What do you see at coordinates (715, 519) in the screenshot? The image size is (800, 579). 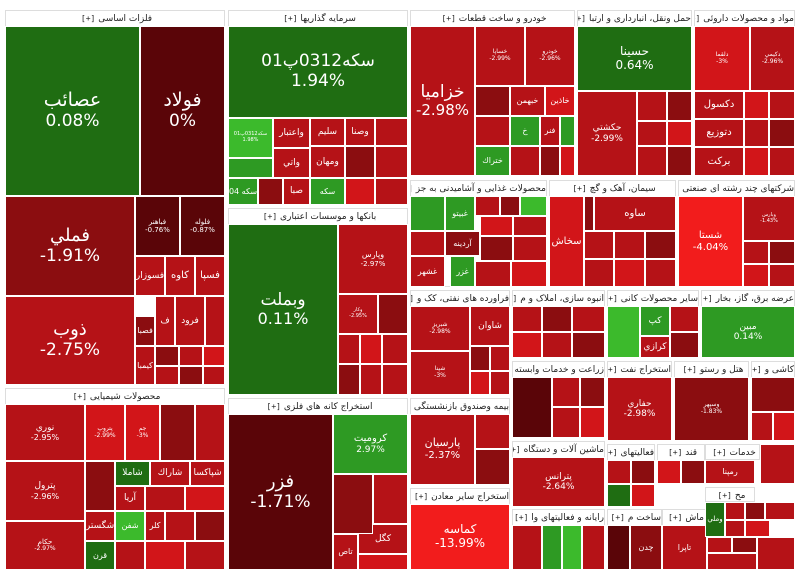 I see `tile-vameli: وملي` at bounding box center [715, 519].